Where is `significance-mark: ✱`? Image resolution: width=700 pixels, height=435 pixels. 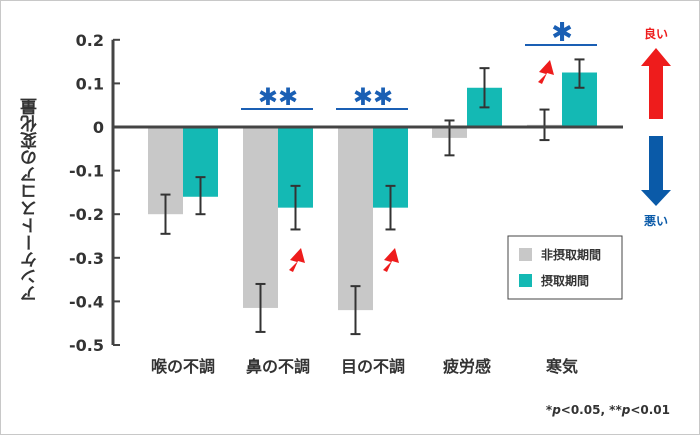
significance-mark: ✱ is located at coordinates (562, 33).